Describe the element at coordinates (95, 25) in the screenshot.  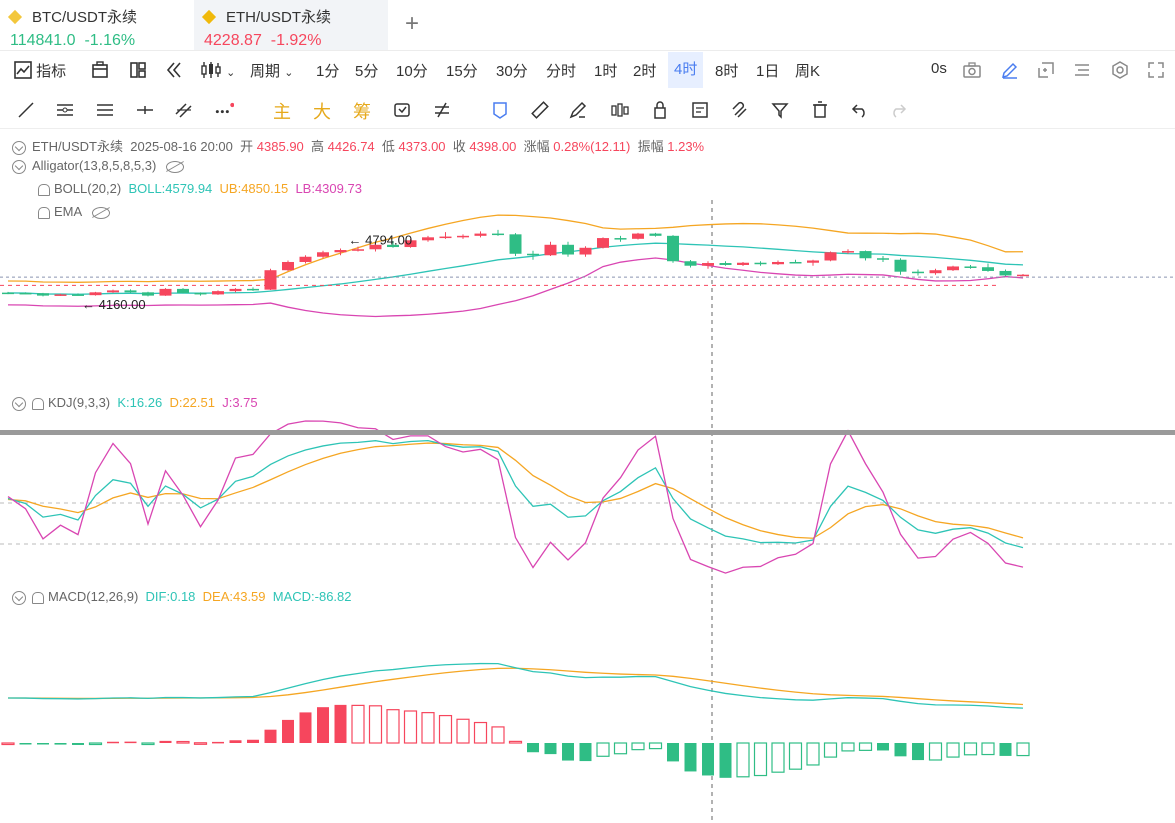
I see `tab-btc-usdt: BTC/USDT永续 114841.0 -1.16%` at that location.